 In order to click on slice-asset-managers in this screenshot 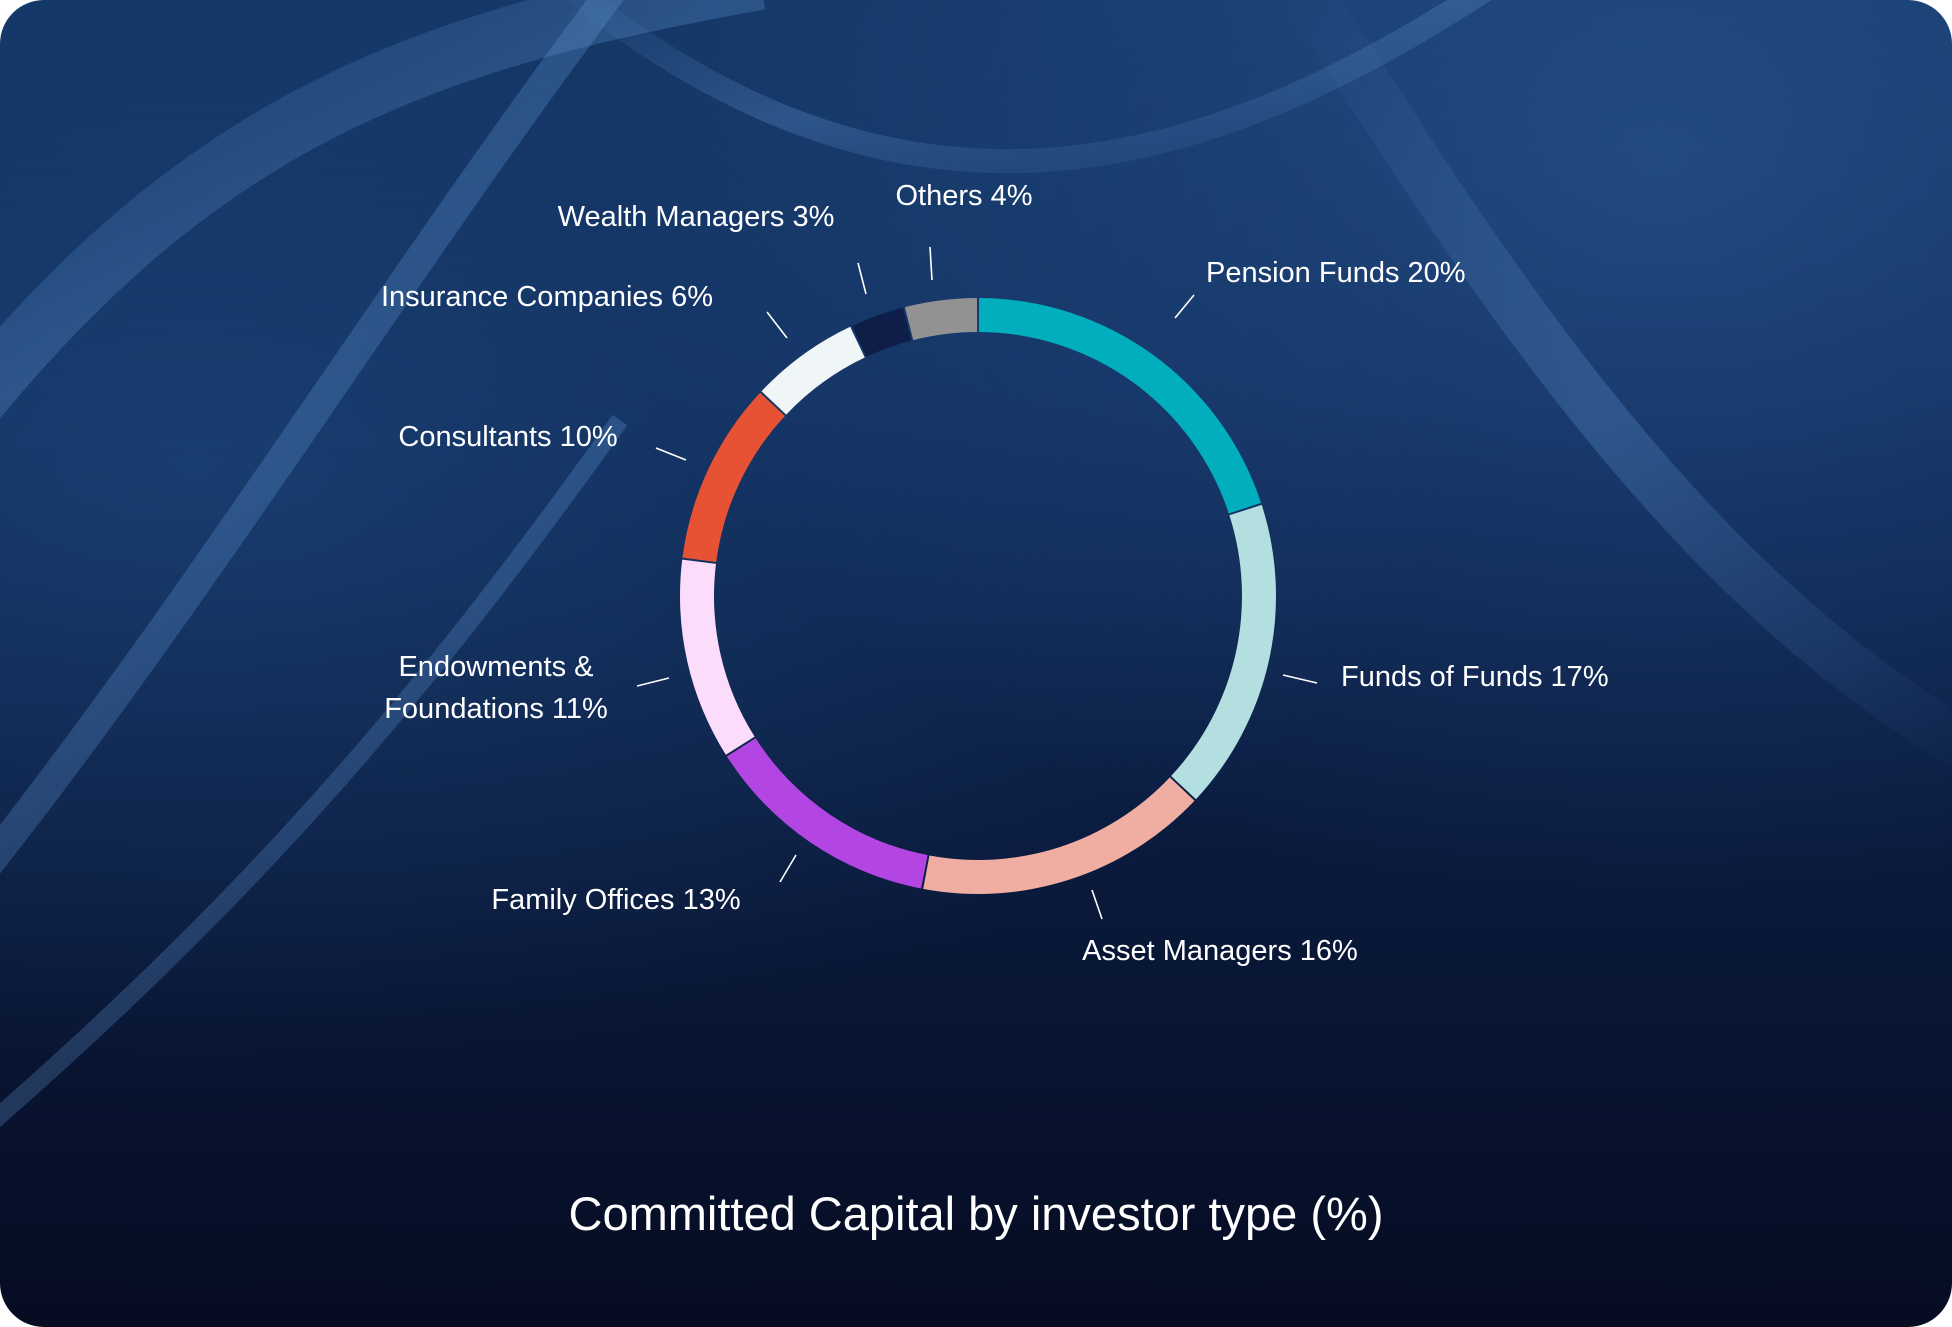, I will do `click(1059, 835)`.